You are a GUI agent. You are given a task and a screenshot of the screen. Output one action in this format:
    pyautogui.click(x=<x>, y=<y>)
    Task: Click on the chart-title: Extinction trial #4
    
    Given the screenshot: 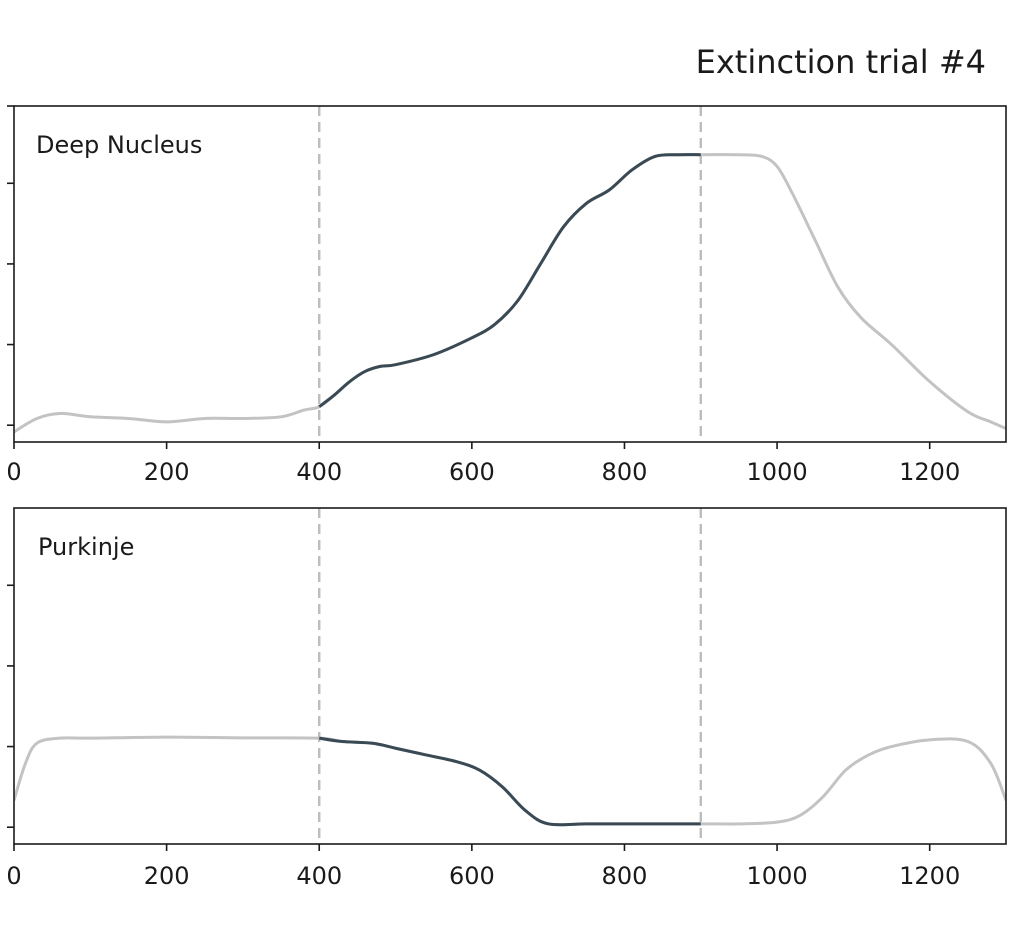 What is the action you would take?
    pyautogui.click(x=841, y=62)
    